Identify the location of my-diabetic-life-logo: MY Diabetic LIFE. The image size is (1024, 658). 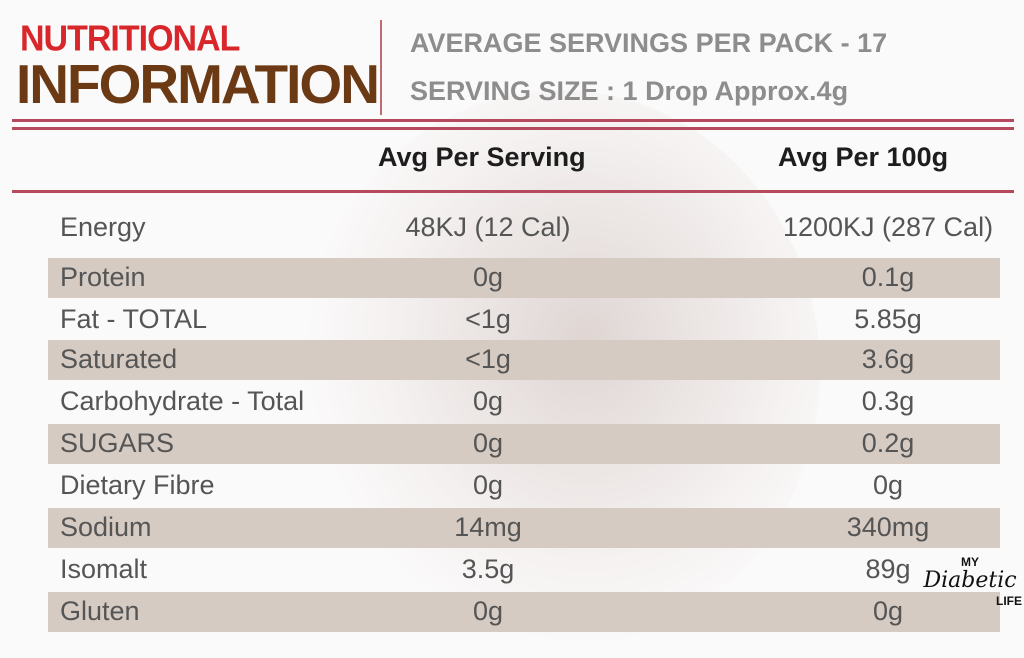
(970, 581).